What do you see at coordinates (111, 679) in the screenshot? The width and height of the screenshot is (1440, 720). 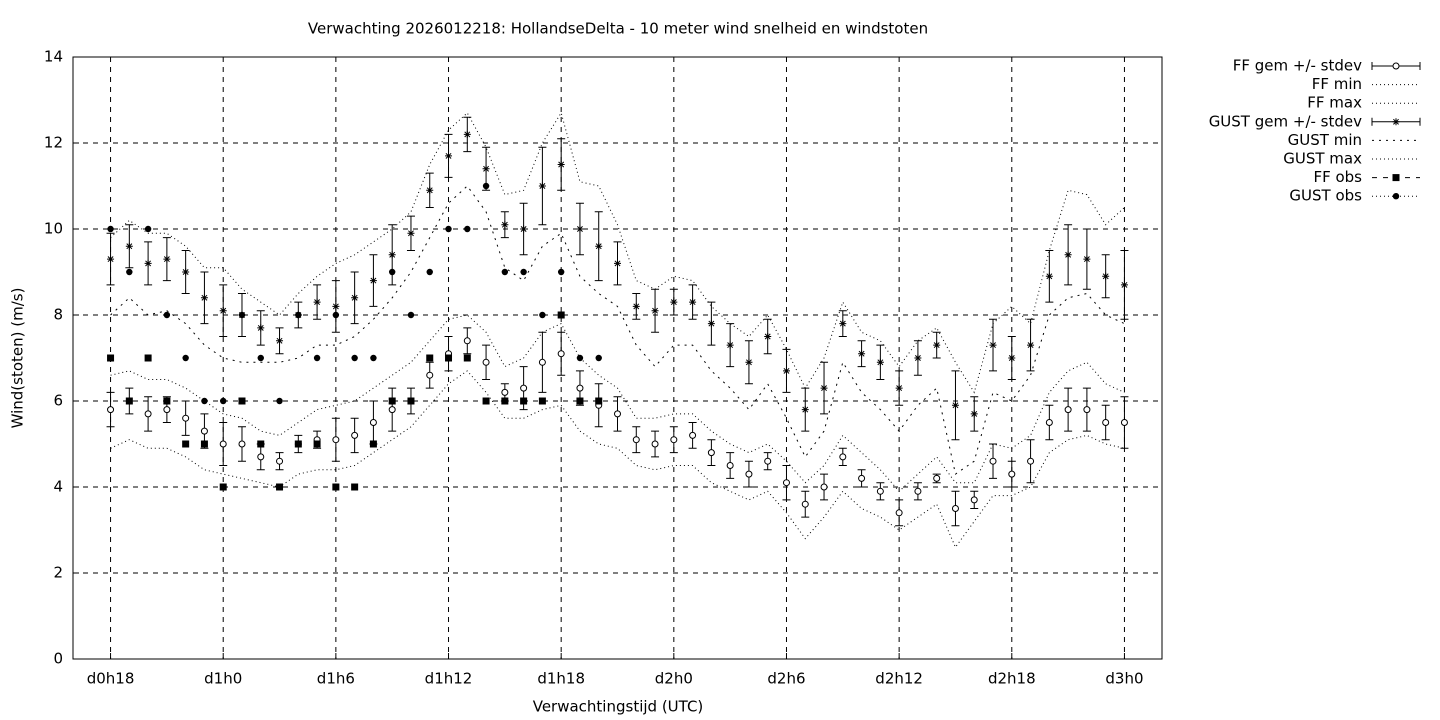 I see `x-tick-label: d0h18` at bounding box center [111, 679].